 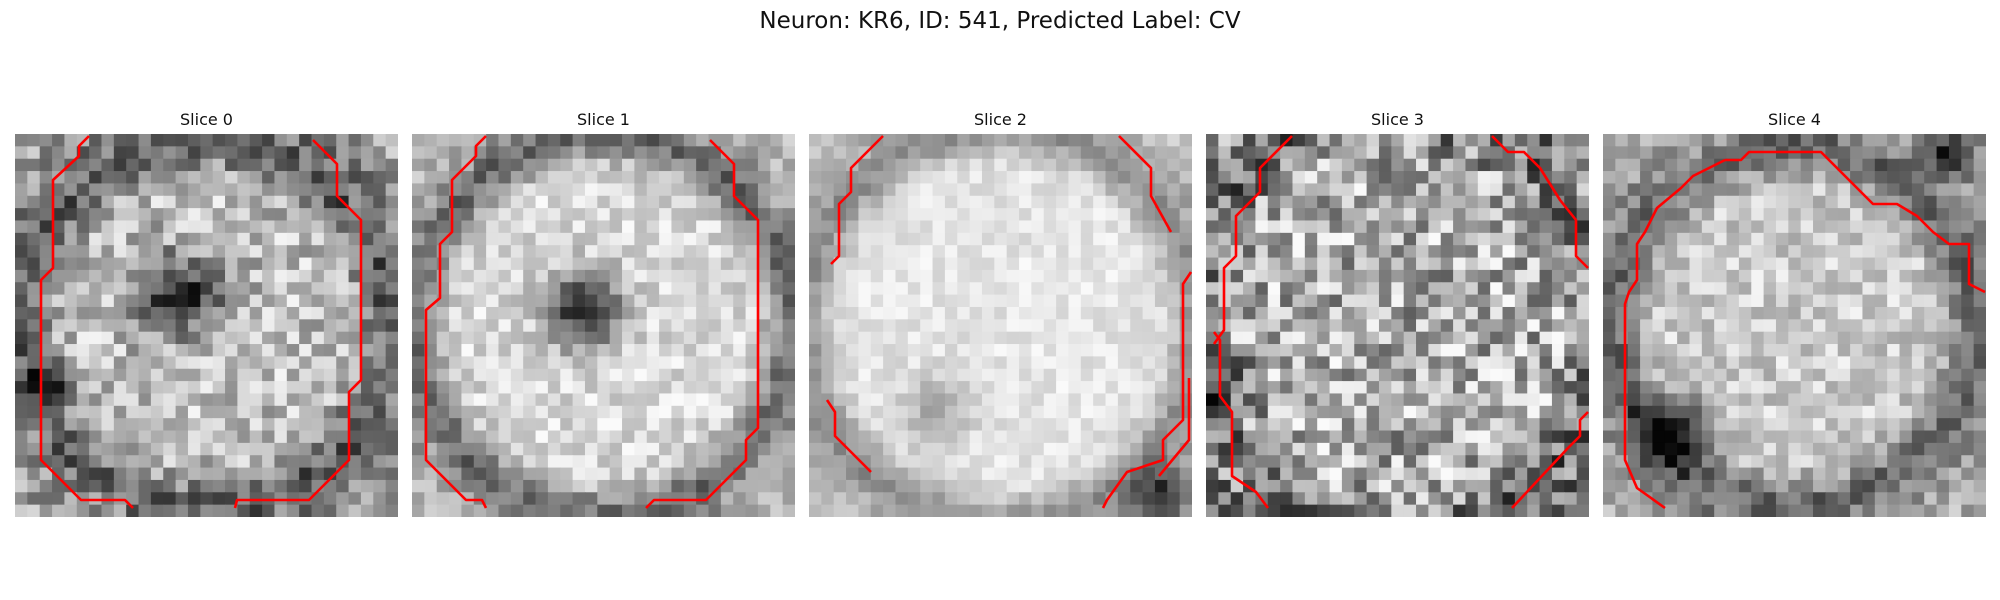 What do you see at coordinates (1794, 119) in the screenshot?
I see `slice-title-4: Slice 4` at bounding box center [1794, 119].